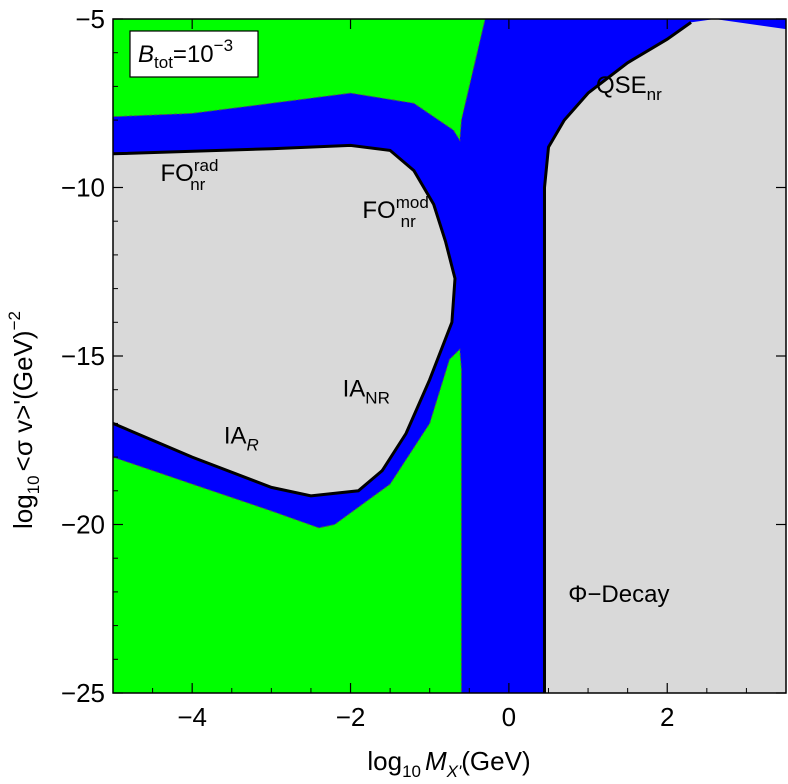 The width and height of the screenshot is (788, 784). I want to click on x-tick-label: 0, so click(509, 717).